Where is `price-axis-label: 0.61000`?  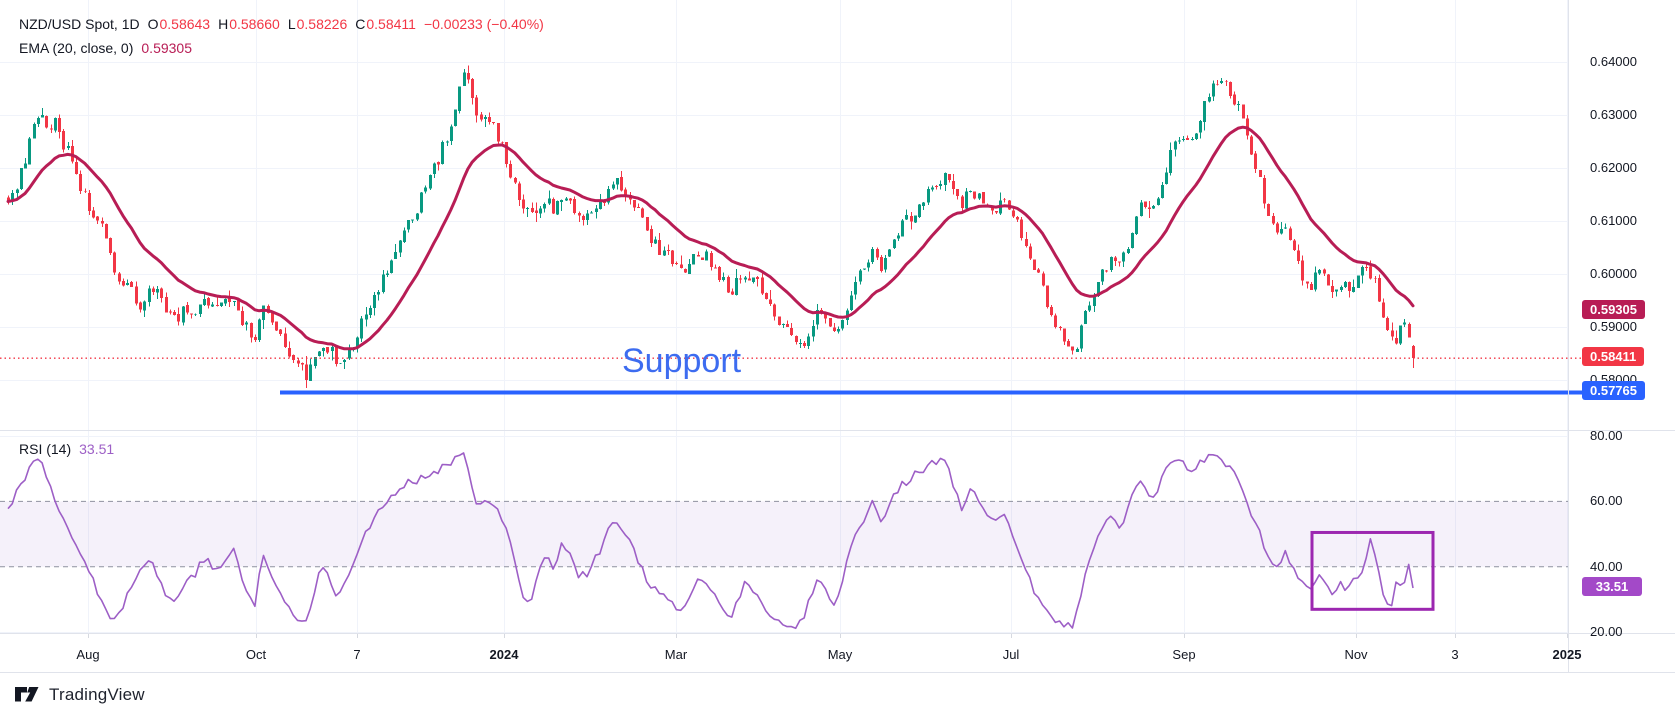 price-axis-label: 0.61000 is located at coordinates (1613, 220).